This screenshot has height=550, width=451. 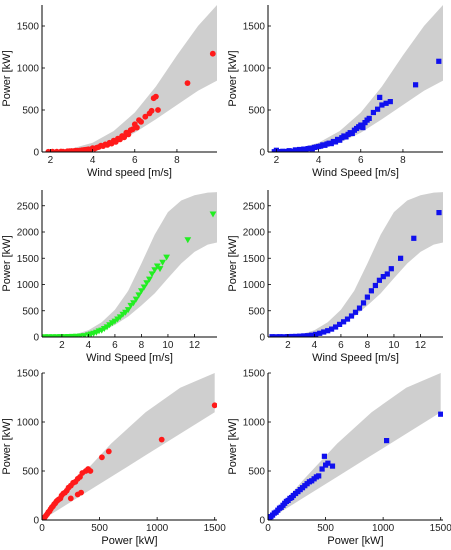 What do you see at coordinates (355, 358) in the screenshot?
I see `x-axis-label: Wind Speed [m/s]` at bounding box center [355, 358].